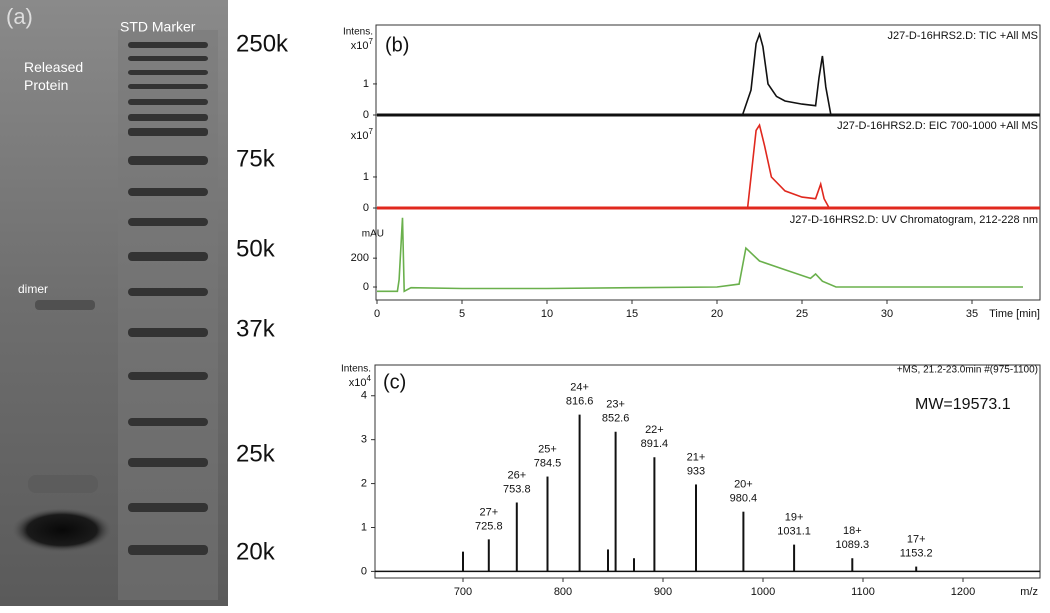  What do you see at coordinates (916, 539) in the screenshot?
I see `charge-label: 17+` at bounding box center [916, 539].